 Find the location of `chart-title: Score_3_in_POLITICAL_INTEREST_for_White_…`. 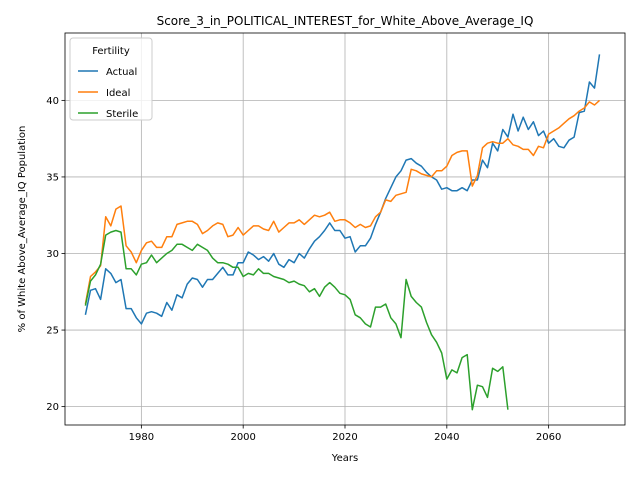

chart-title: Score_3_in_POLITICAL_INTEREST_for_White_… is located at coordinates (345, 21).